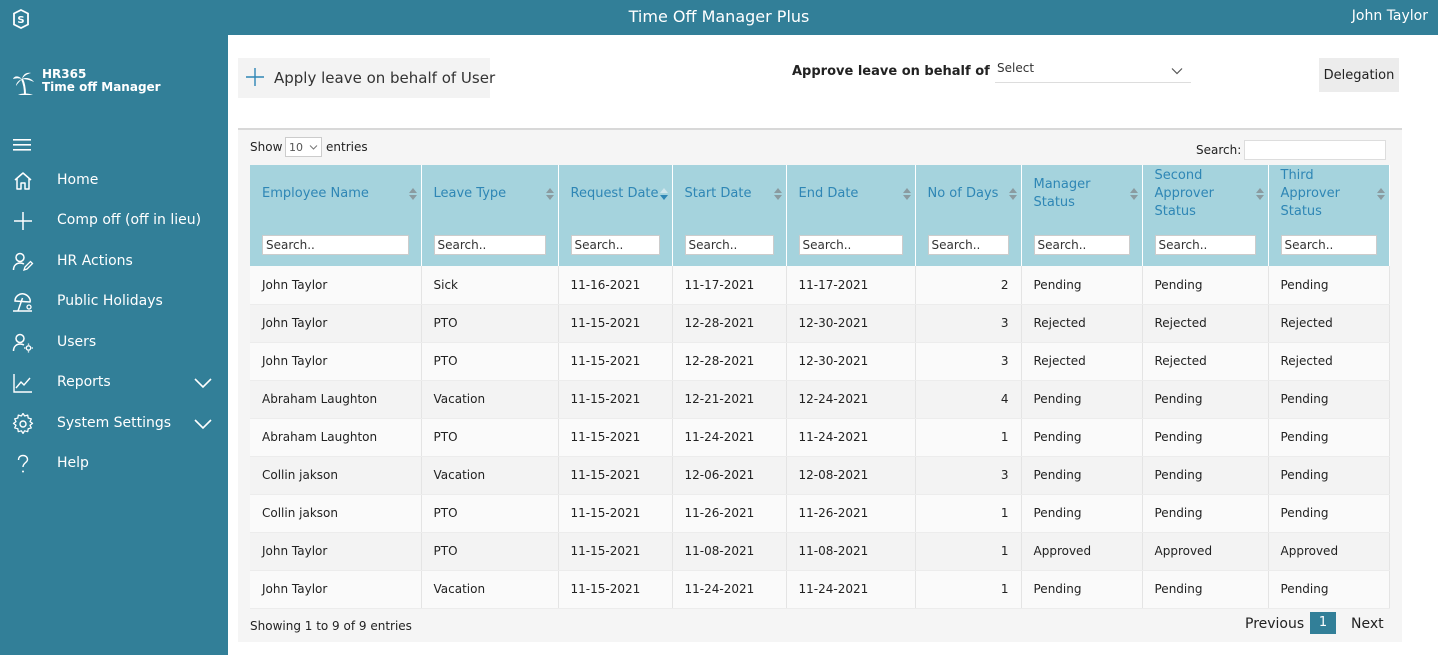  Describe the element at coordinates (729, 361) in the screenshot. I see `cell-start-date: 12-28-2021` at that location.